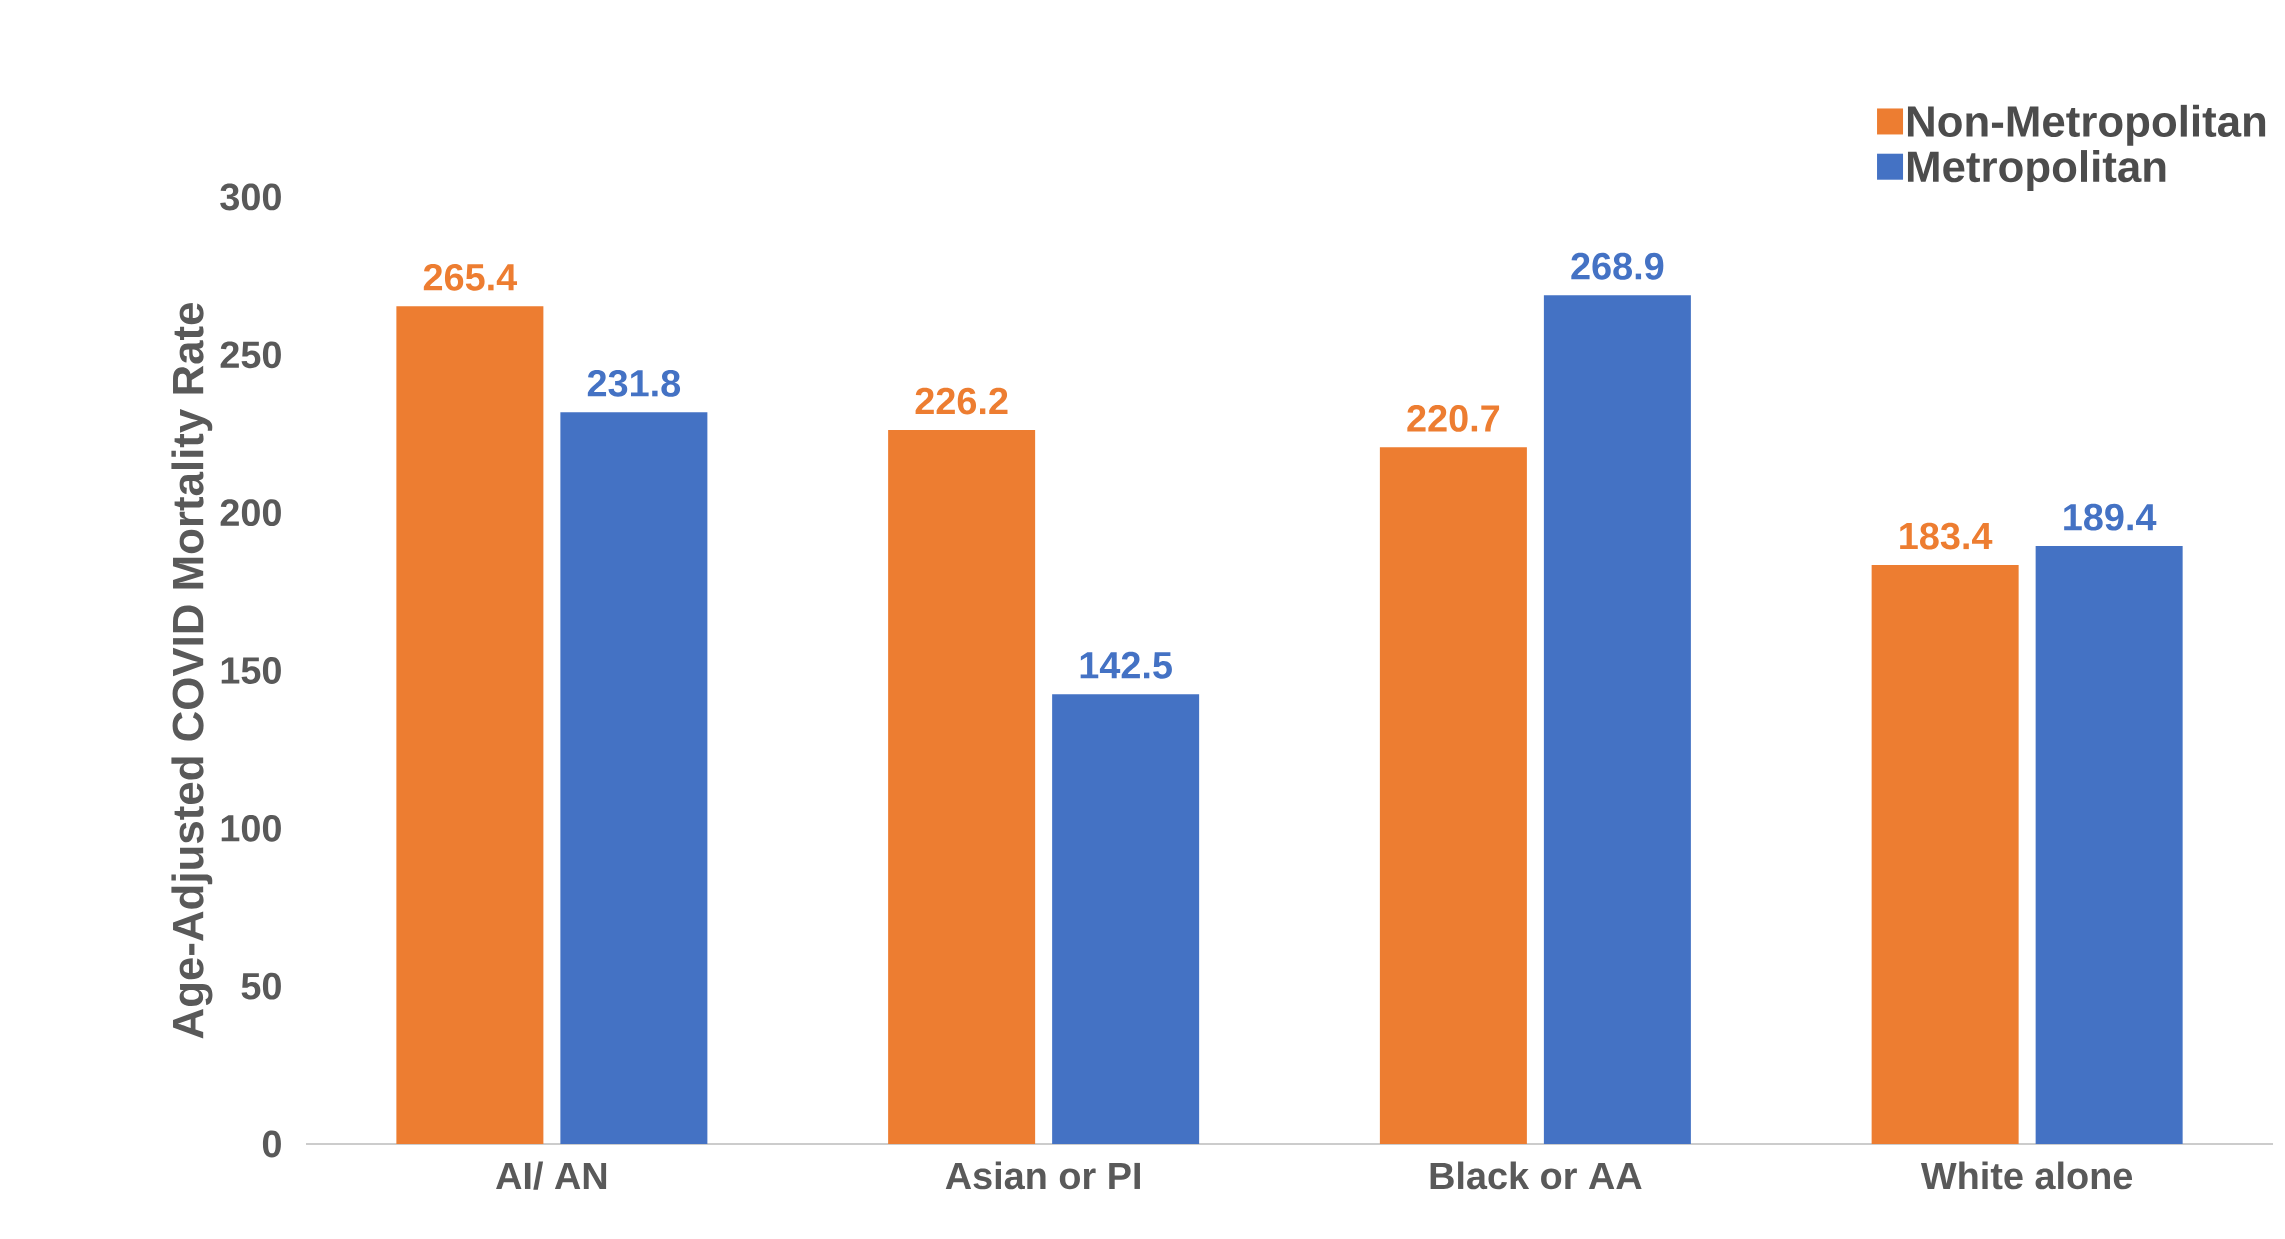  Describe the element at coordinates (192, 671) in the screenshot. I see `y-axis-title: Age-Adjusted COVID Mortality Rate` at that location.